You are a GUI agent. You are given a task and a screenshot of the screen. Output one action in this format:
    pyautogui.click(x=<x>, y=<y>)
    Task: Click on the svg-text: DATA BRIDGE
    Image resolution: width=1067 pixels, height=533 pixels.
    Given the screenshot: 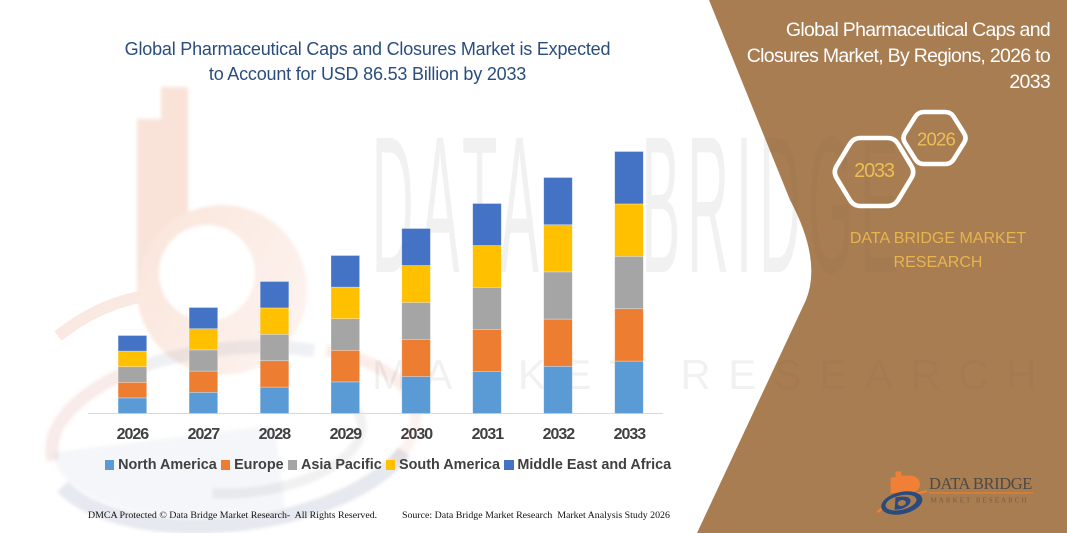 What is the action you would take?
    pyautogui.click(x=980, y=483)
    